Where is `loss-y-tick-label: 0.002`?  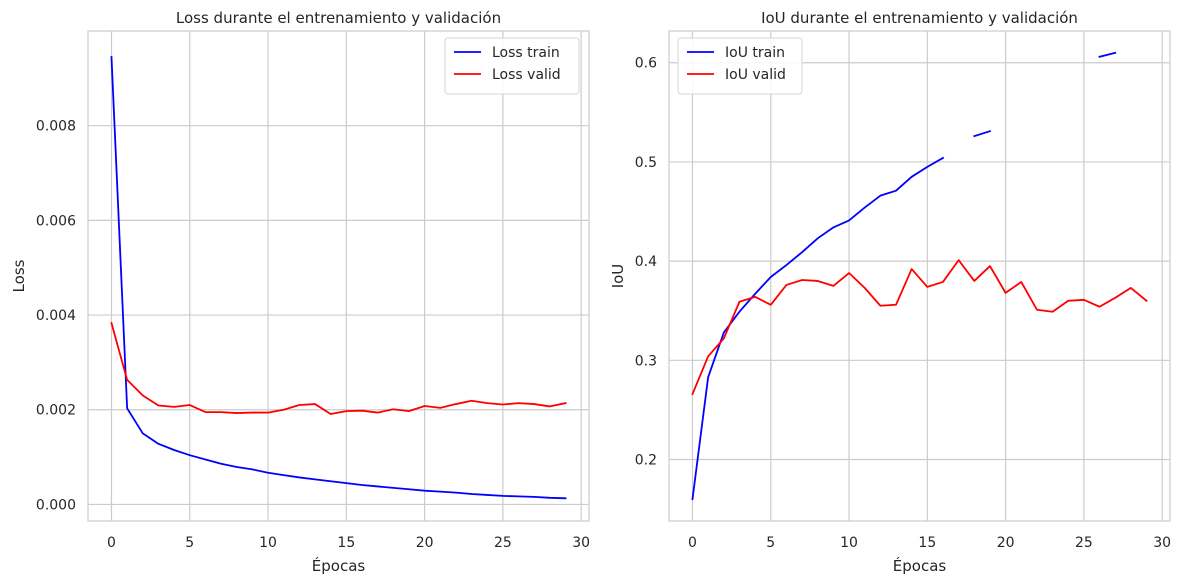
loss-y-tick-label: 0.002 is located at coordinates (56, 411).